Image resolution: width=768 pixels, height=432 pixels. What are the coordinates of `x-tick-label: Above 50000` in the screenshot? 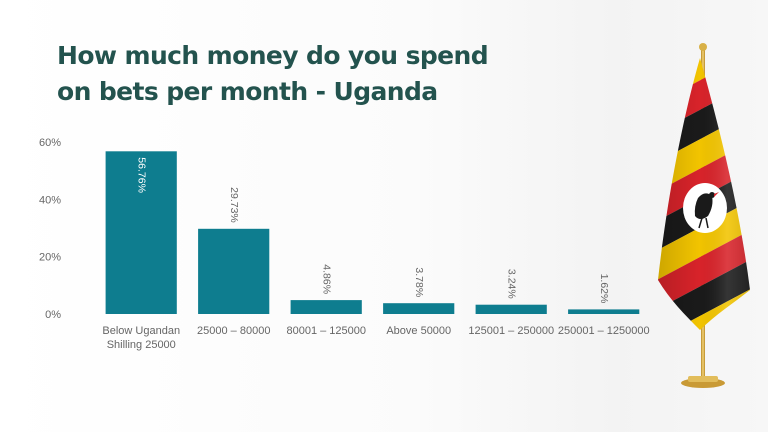 It's located at (418, 331).